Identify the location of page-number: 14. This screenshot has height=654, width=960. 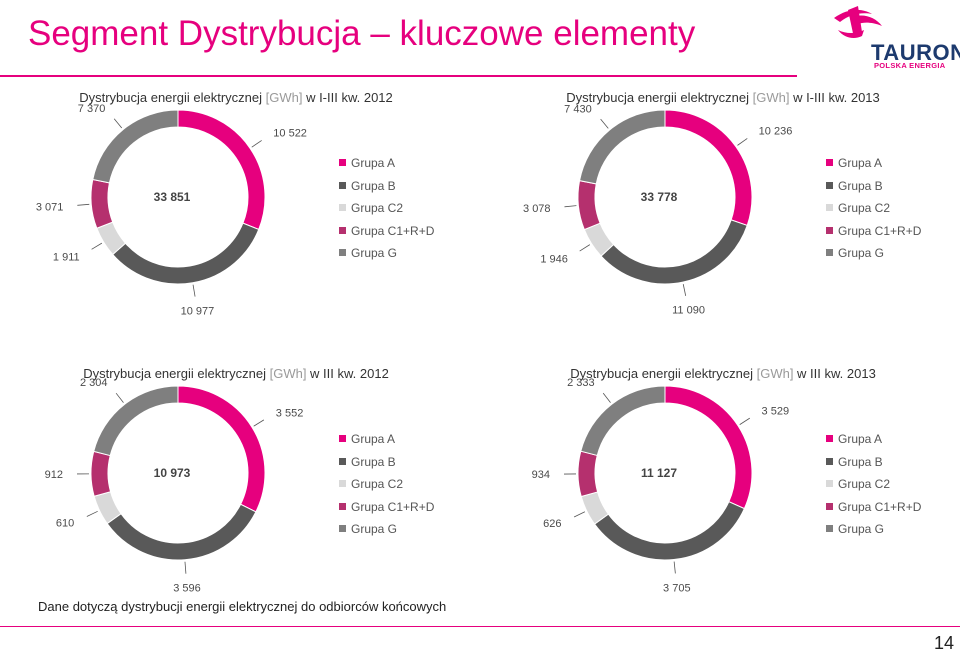
(944, 643).